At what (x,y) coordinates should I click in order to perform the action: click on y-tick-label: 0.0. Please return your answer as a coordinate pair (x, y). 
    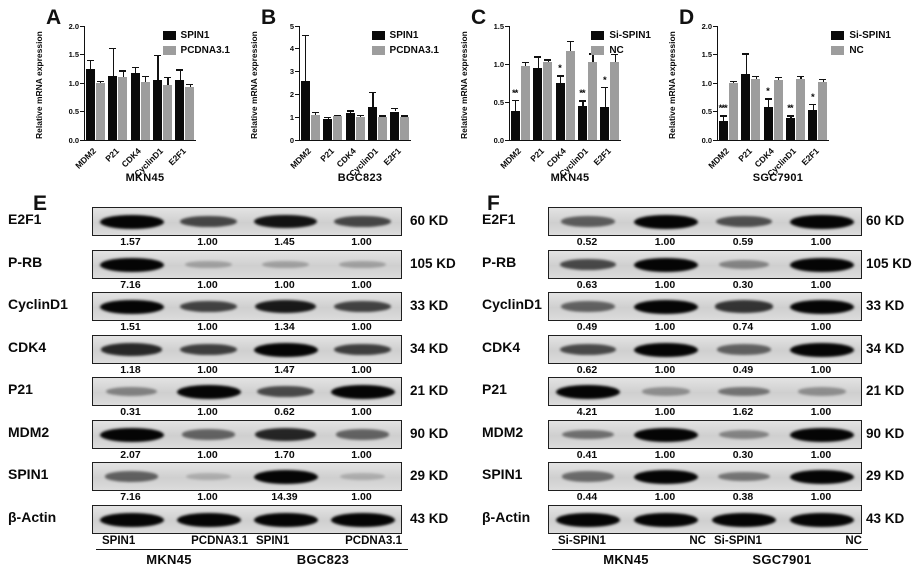
    Looking at the image, I should click on (73, 140).